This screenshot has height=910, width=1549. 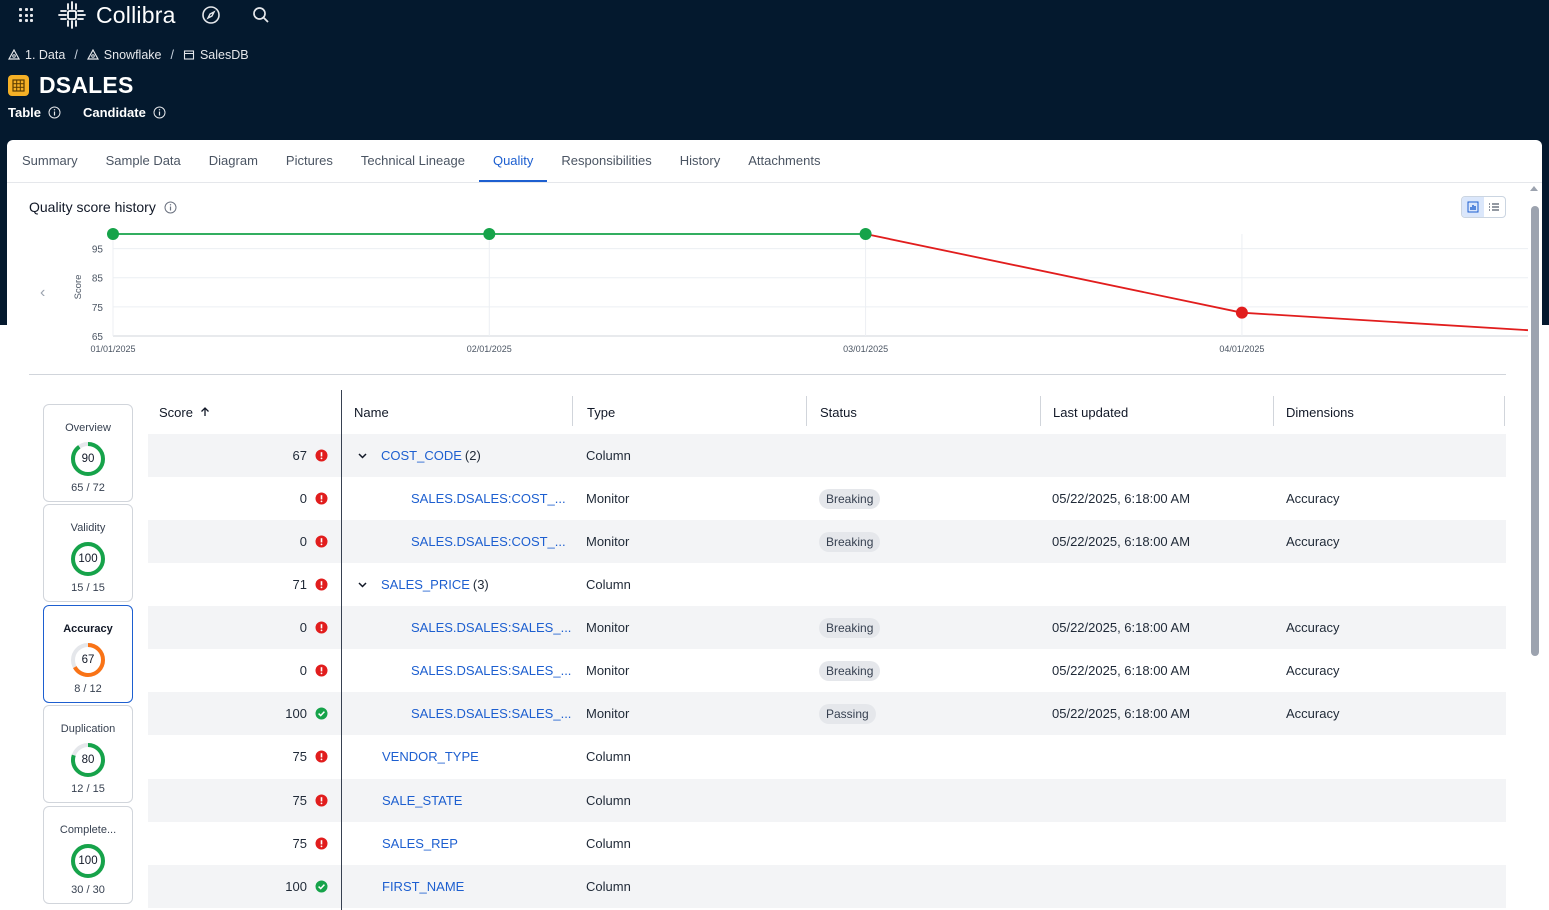 I want to click on dimension-fraction: 65 / 72, so click(x=88, y=488).